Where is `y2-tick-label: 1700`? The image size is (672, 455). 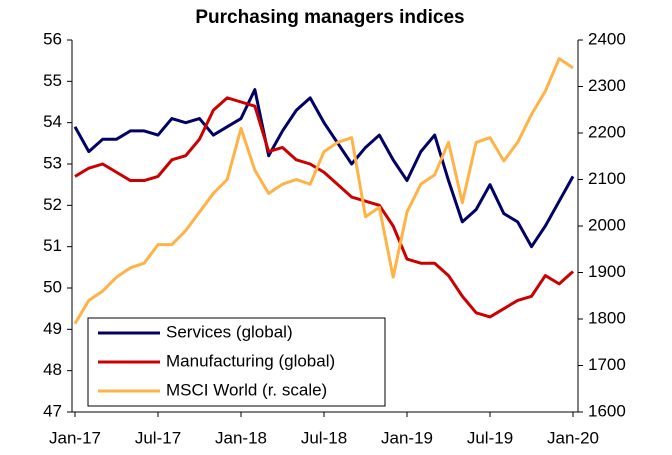 y2-tick-label: 1700 is located at coordinates (607, 364).